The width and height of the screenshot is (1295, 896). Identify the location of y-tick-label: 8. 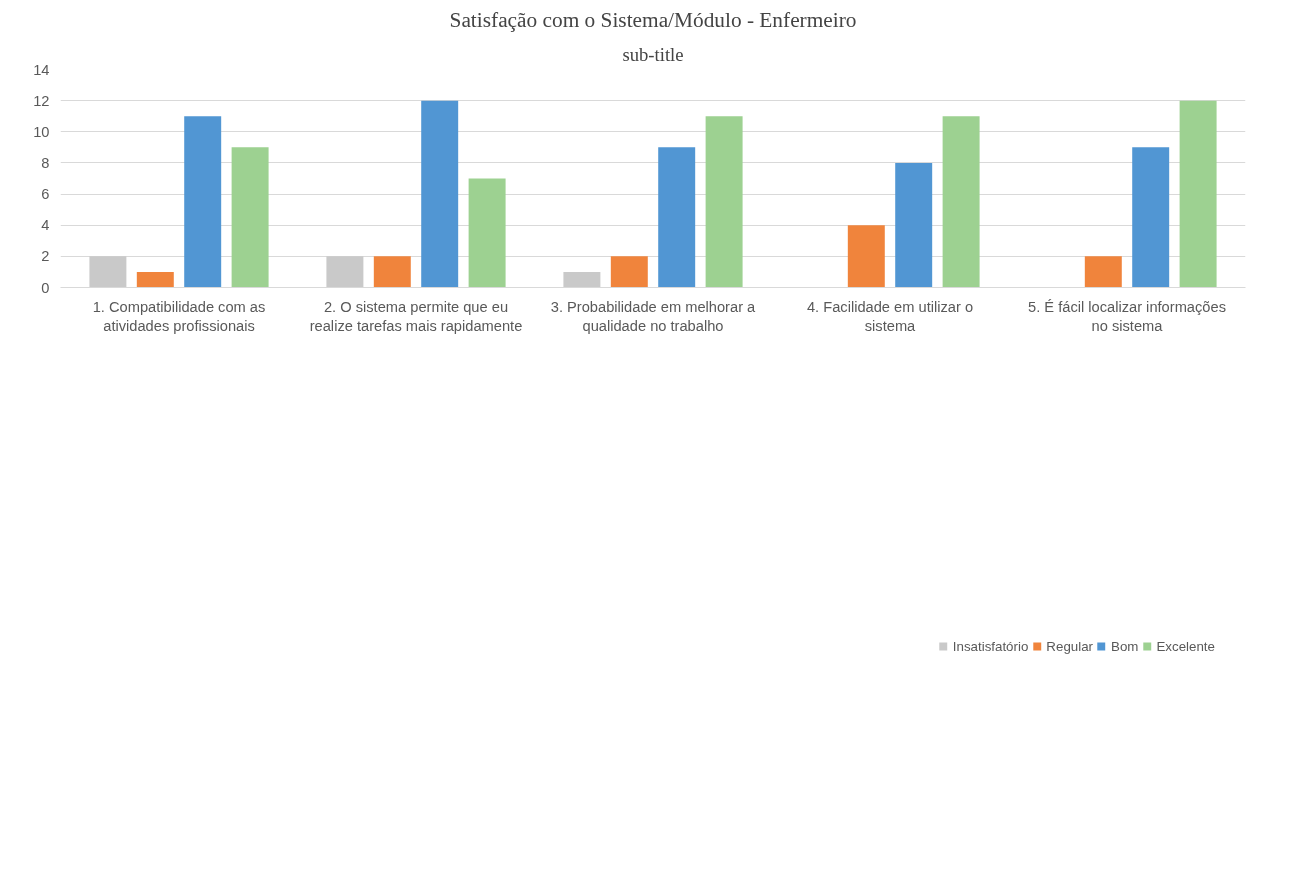
(45, 162).